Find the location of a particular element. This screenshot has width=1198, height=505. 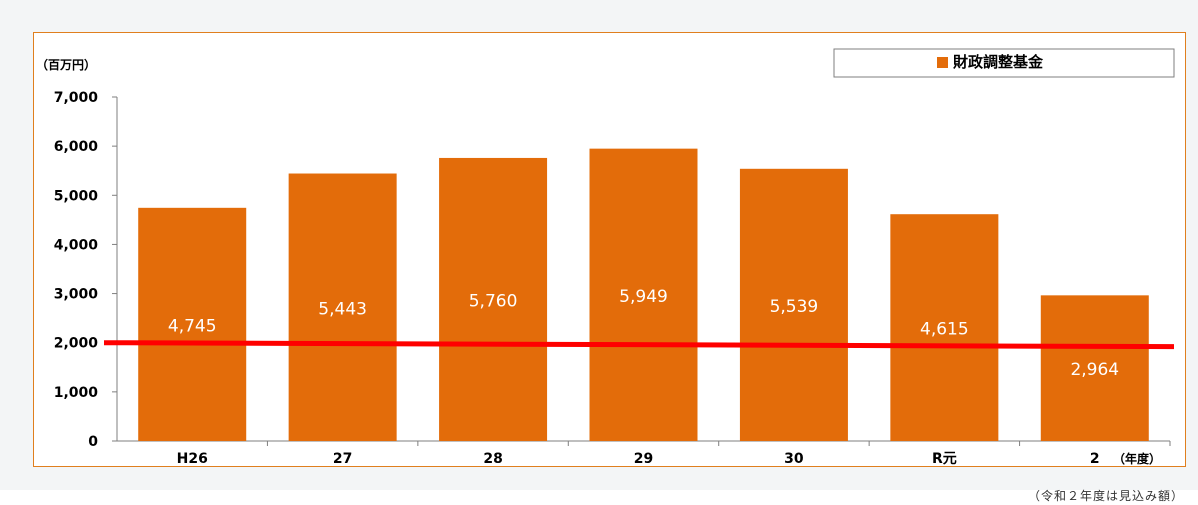

legend-box is located at coordinates (1004, 63).